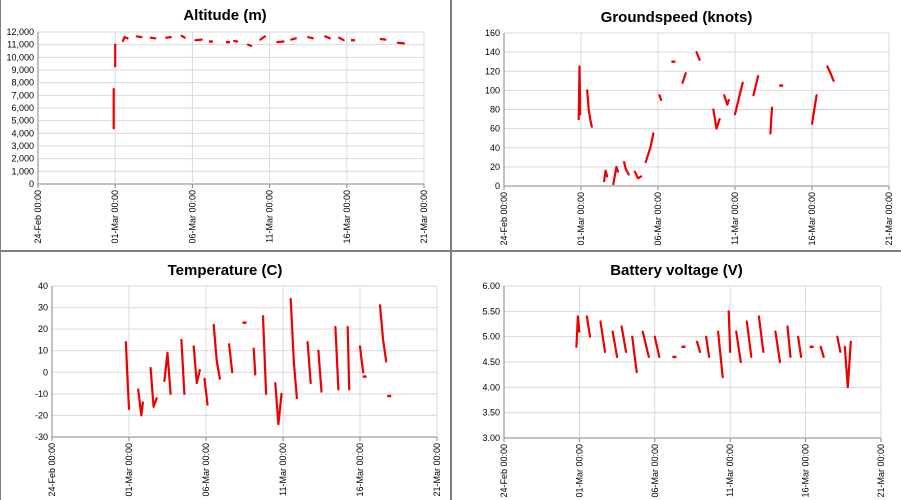 The width and height of the screenshot is (901, 500). I want to click on chart-title: Altitude (m), so click(225, 15).